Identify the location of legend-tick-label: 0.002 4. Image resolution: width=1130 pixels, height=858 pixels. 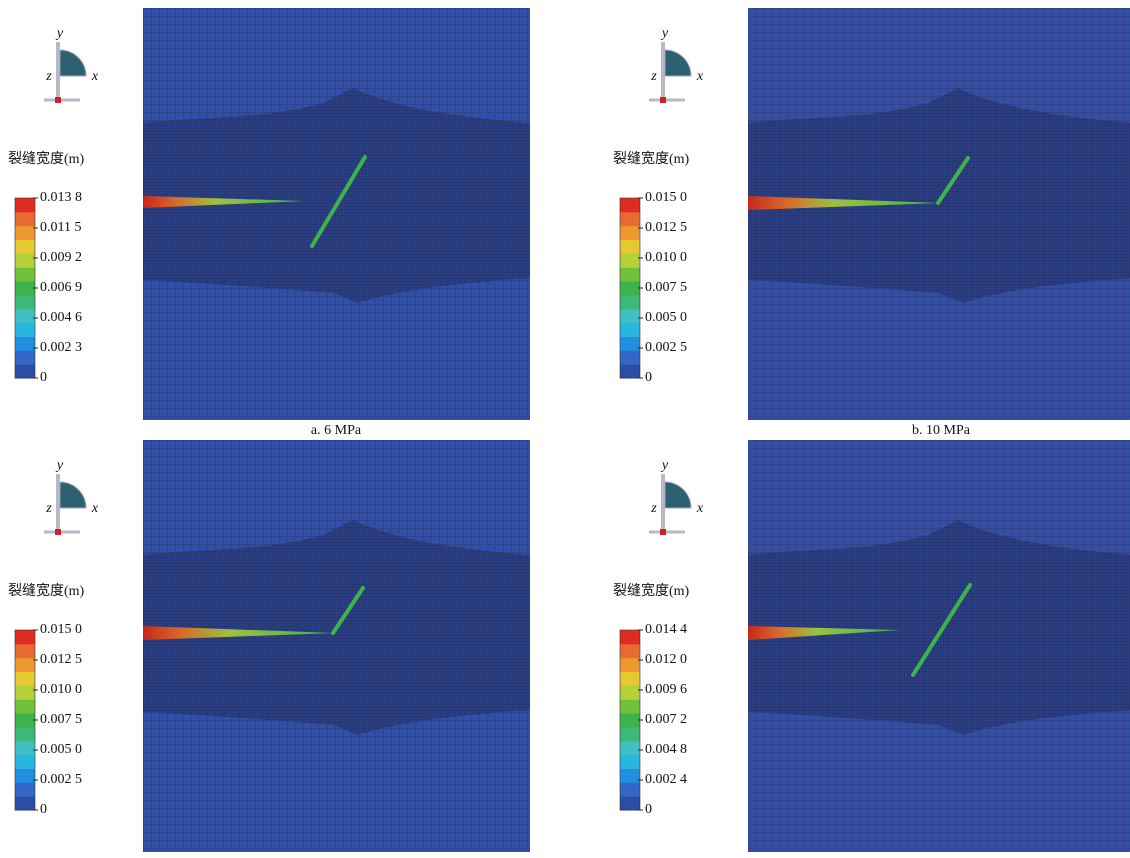
(666, 779).